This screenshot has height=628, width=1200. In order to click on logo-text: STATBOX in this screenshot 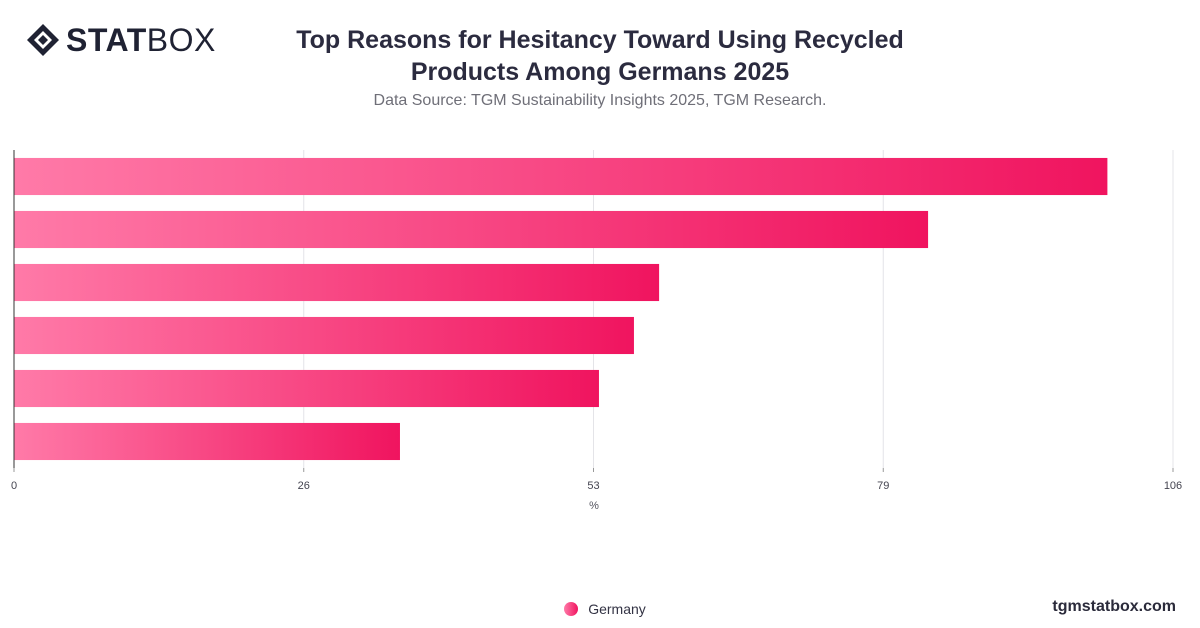, I will do `click(141, 40)`.